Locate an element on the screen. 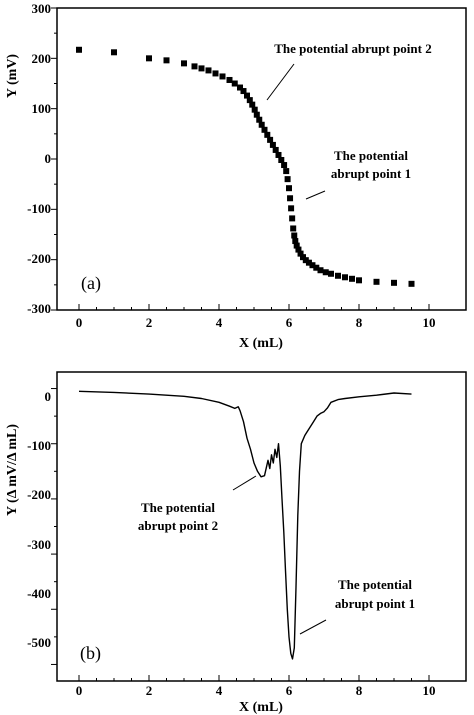  annotation-a1-line2: abrupt point 1 is located at coordinates (371, 173).